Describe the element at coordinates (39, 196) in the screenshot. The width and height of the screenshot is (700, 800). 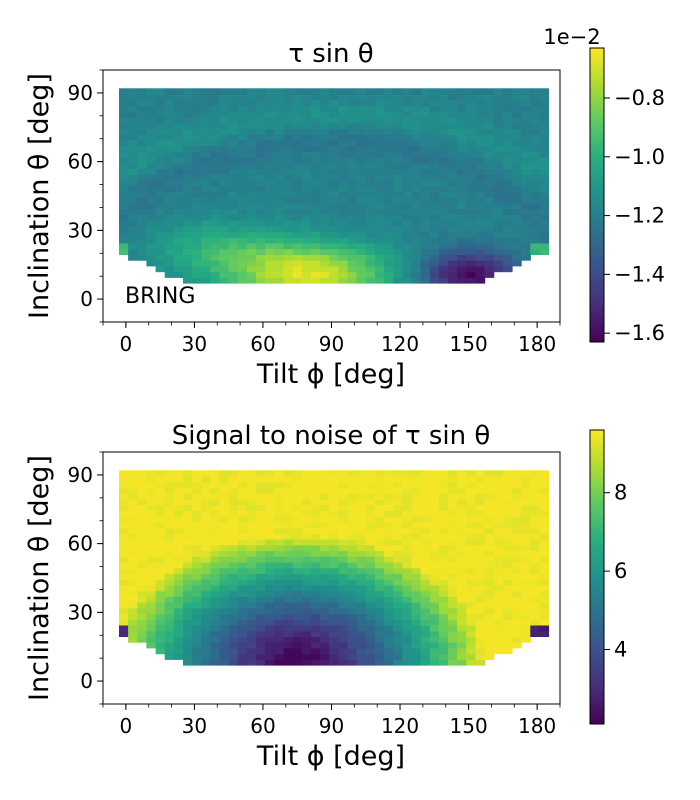
I see `y-axis-label: Inclination θ [deg]` at that location.